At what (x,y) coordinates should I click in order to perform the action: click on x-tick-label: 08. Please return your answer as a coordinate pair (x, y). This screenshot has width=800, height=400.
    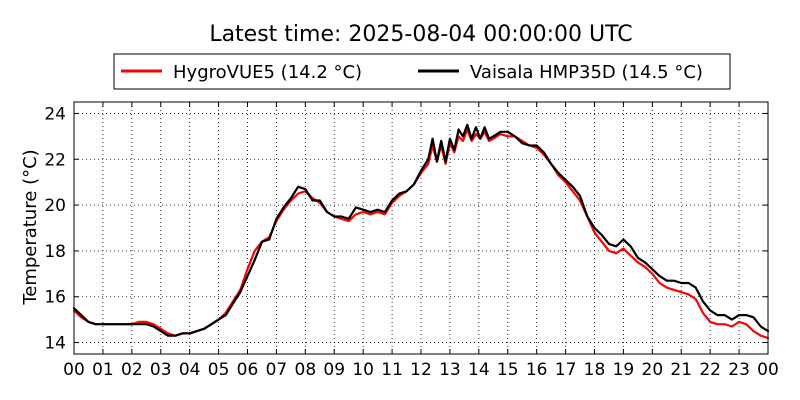
    Looking at the image, I should click on (306, 370).